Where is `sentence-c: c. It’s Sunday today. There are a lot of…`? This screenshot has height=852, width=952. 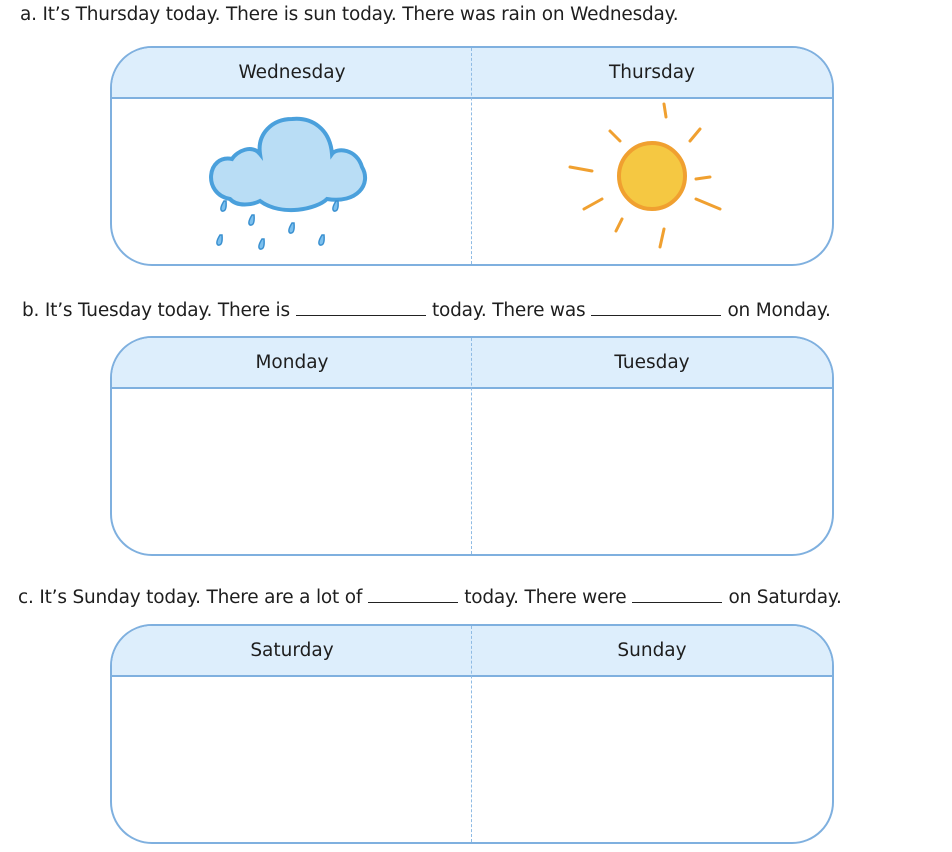
sentence-c: c. It’s Sunday today. There are a lot of… is located at coordinates (430, 597).